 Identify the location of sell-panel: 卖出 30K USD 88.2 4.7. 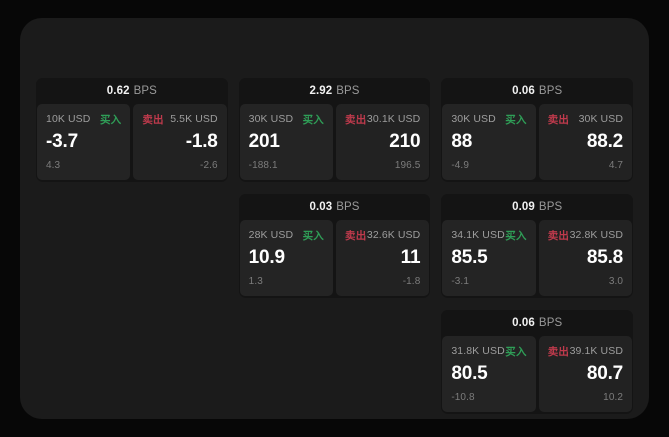
(585, 142).